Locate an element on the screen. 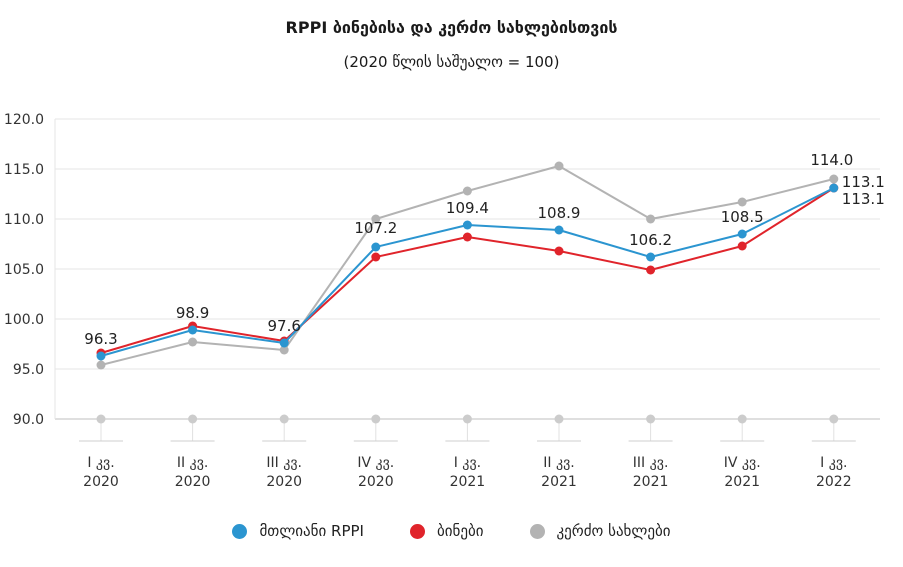 The height and width of the screenshot is (567, 903). y-tick-label: 110.0 is located at coordinates (24, 220).